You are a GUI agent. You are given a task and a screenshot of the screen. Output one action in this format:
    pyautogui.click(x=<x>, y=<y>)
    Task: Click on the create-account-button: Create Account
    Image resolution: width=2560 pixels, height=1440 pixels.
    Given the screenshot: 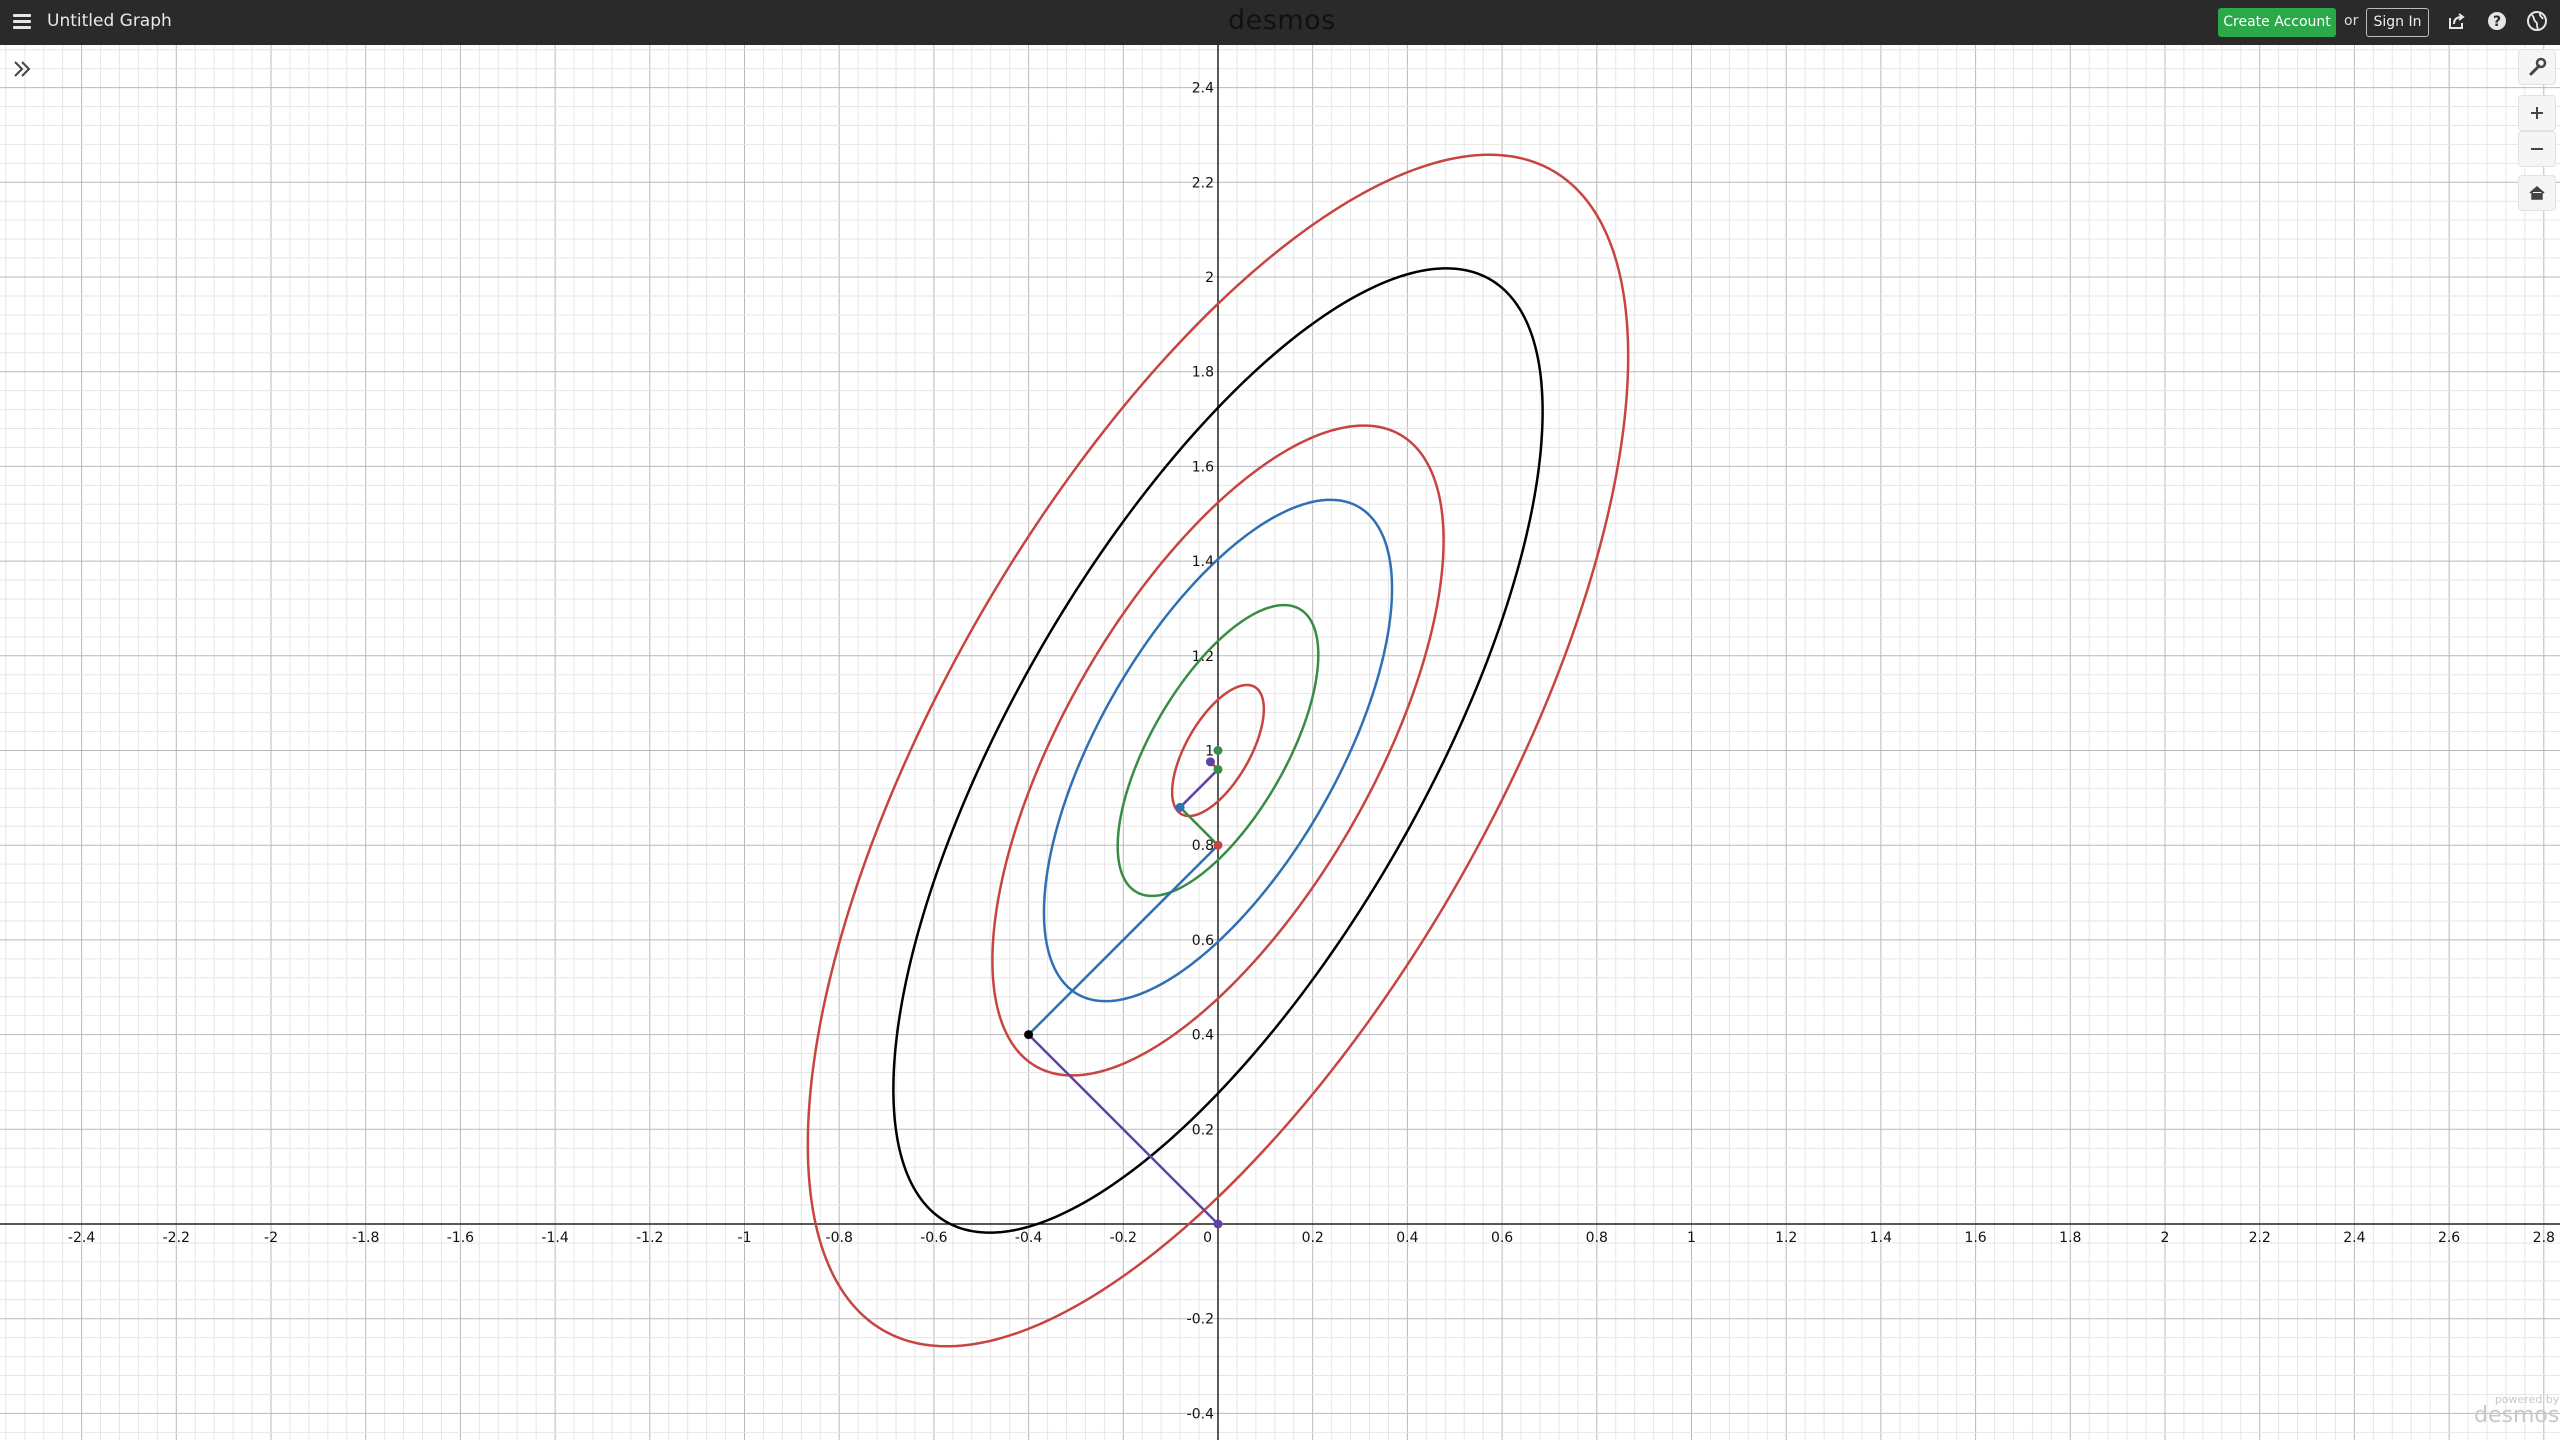 What is the action you would take?
    pyautogui.click(x=2277, y=22)
    